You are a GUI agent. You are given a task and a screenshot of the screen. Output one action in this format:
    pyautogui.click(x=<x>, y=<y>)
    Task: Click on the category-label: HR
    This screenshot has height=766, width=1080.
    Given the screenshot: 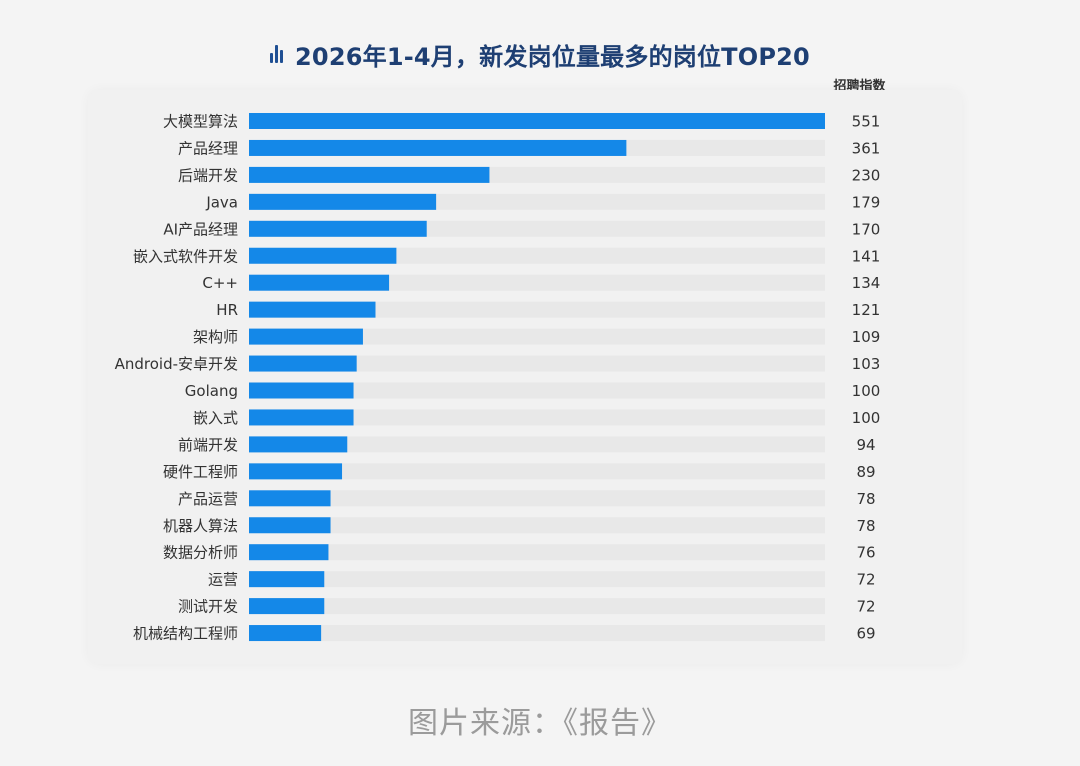 What is the action you would take?
    pyautogui.click(x=227, y=310)
    